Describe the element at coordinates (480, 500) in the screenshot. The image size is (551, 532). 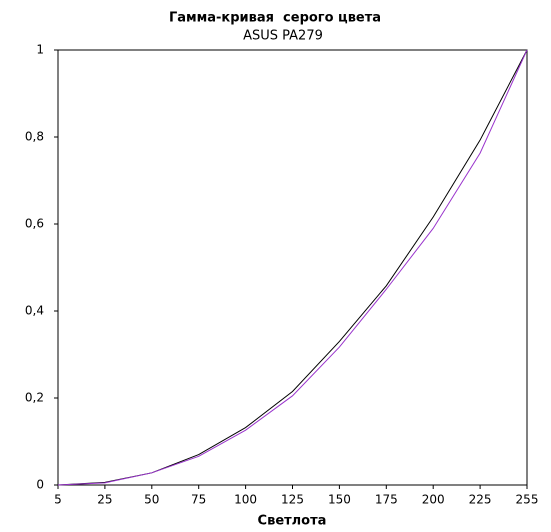
I see `x-tick-label: 225` at that location.